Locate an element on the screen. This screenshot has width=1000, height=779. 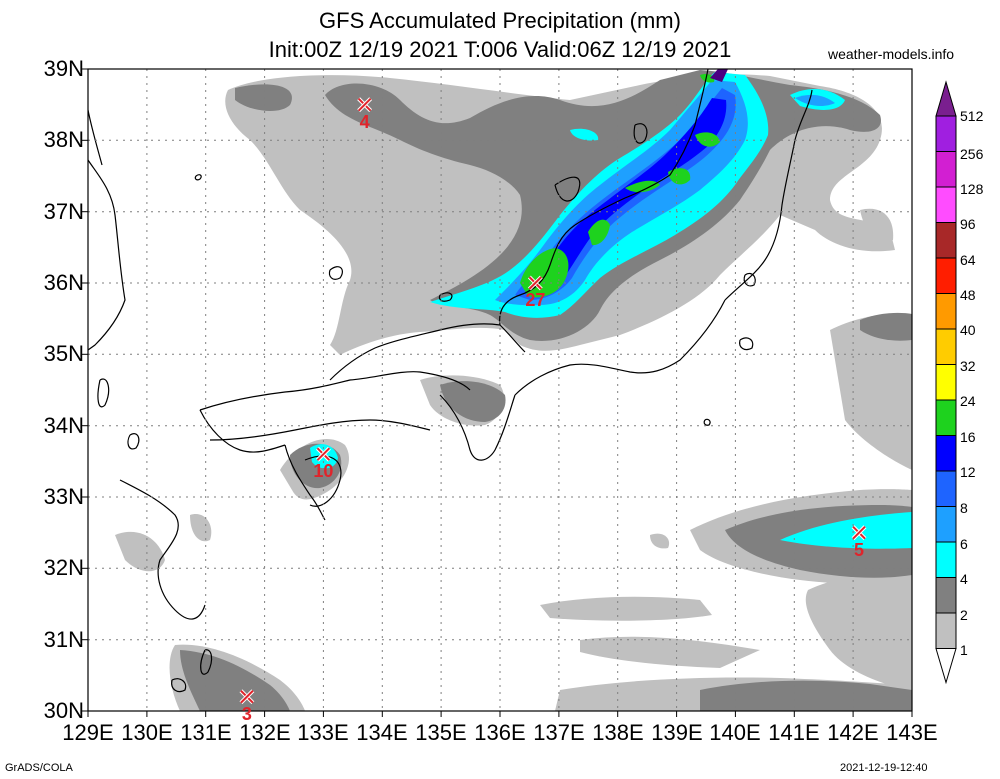
lat-label: 32N is located at coordinates (63, 567).